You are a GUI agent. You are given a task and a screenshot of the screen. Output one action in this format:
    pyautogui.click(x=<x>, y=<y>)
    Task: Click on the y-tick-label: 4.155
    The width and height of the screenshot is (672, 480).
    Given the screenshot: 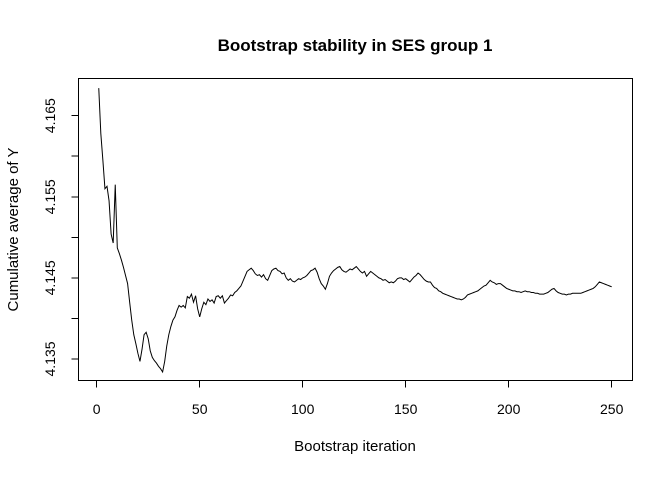 What is the action you would take?
    pyautogui.click(x=50, y=196)
    